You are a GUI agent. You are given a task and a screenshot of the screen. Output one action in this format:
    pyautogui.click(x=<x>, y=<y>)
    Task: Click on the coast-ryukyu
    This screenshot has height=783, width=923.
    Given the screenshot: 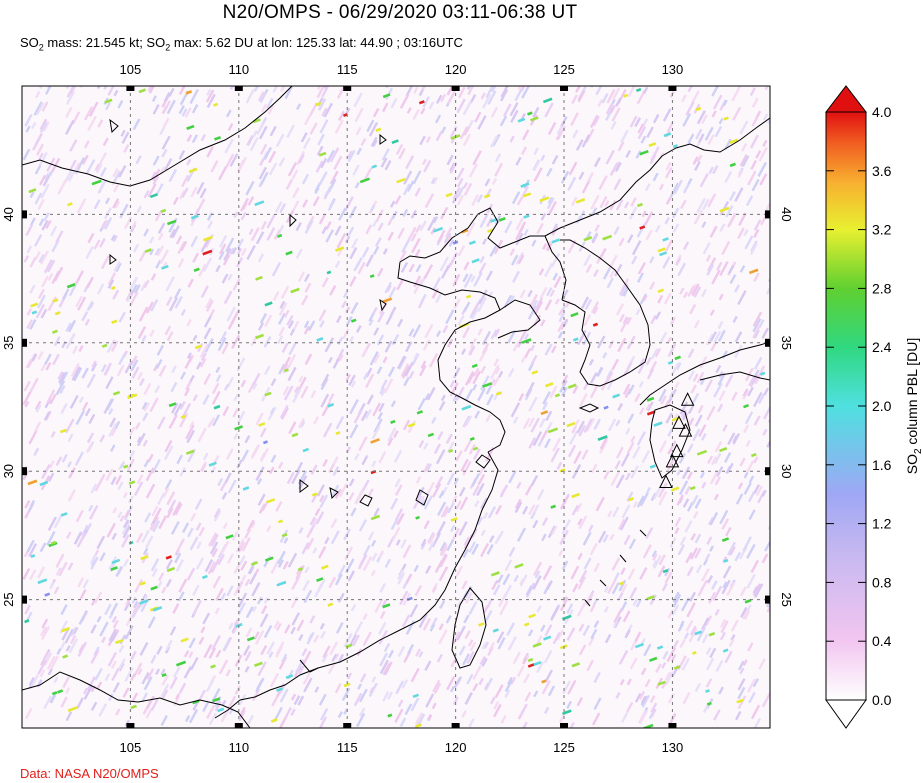 What is the action you would take?
    pyautogui.click(x=615, y=568)
    